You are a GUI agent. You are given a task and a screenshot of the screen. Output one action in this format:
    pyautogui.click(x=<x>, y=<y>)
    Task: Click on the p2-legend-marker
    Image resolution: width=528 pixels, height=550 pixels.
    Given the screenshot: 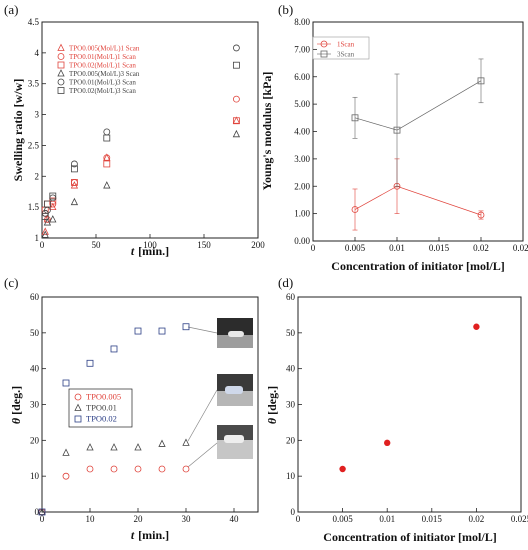 What is the action you would take?
    pyautogui.click(x=78, y=419)
    